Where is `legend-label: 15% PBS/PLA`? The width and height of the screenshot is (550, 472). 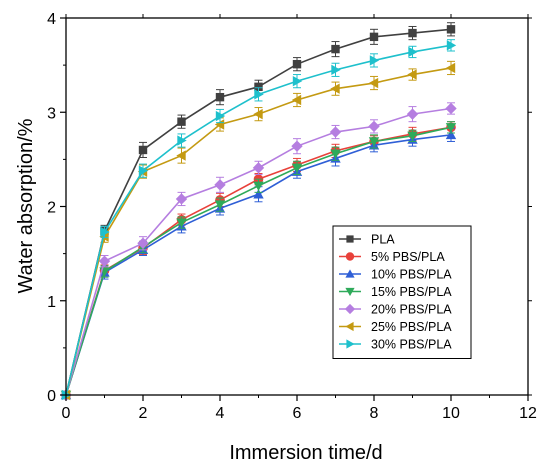
legend-label: 15% PBS/PLA is located at coordinates (411, 292).